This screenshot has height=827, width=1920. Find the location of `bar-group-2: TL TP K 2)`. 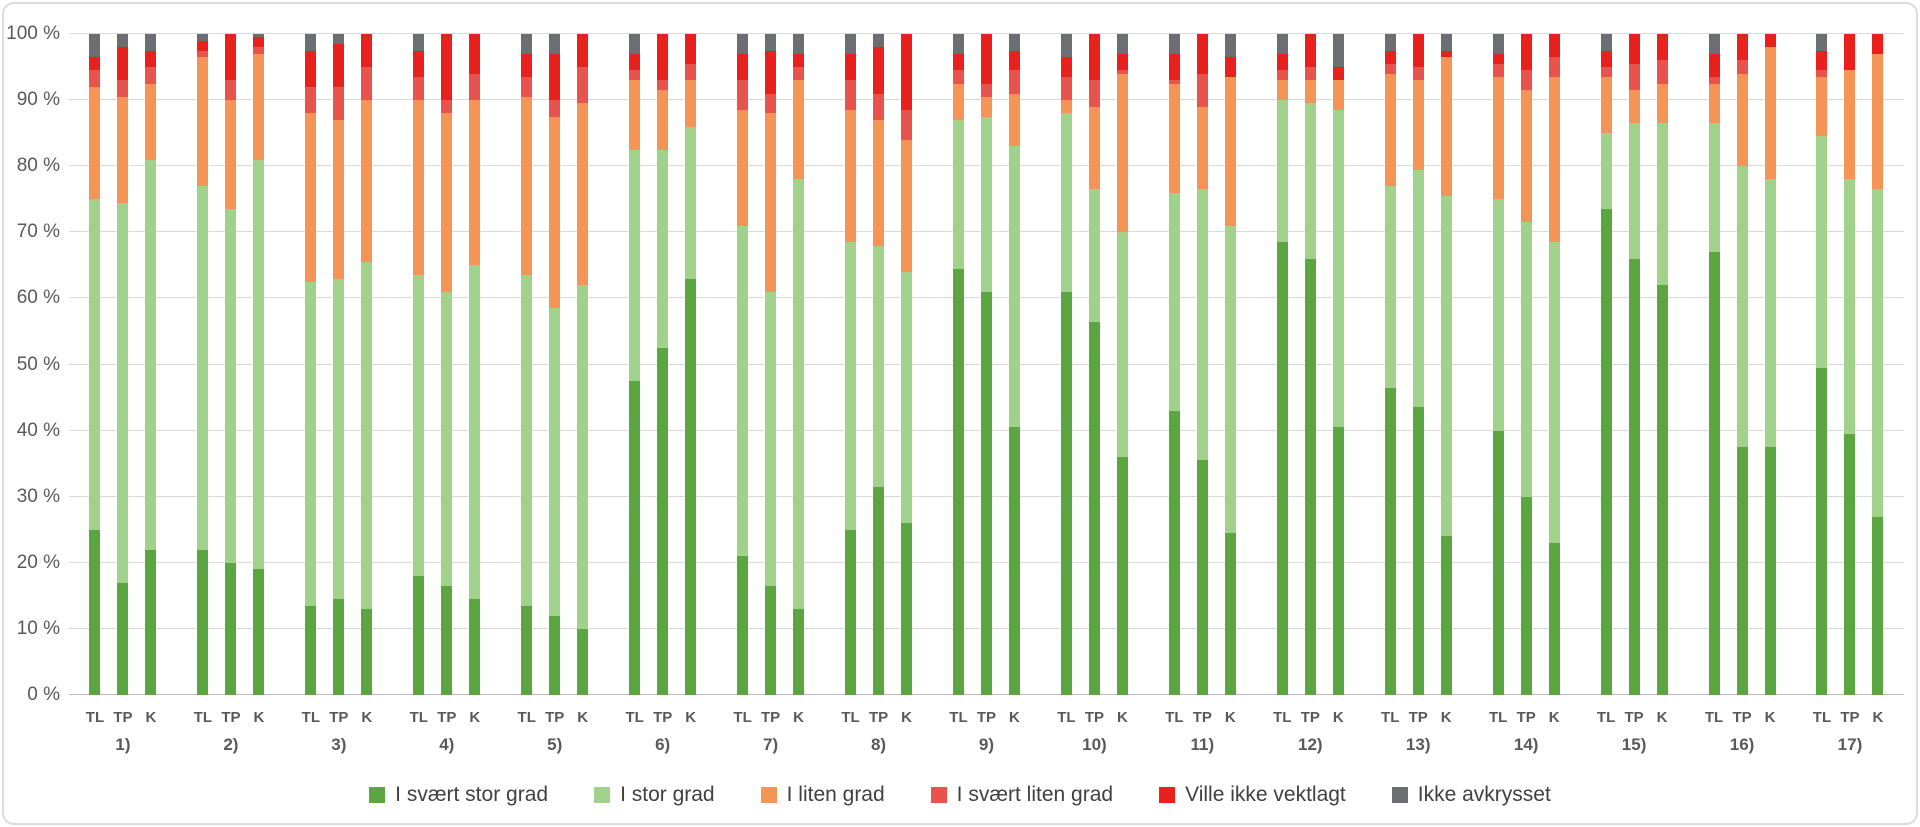

bar-group-2: TL TP K 2) is located at coordinates (231, 394).